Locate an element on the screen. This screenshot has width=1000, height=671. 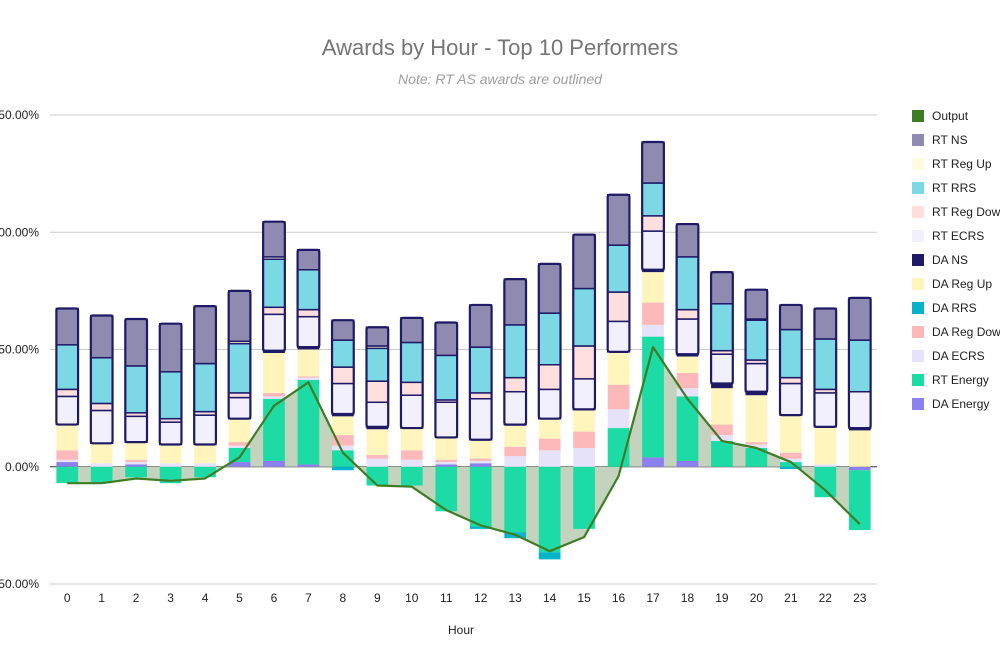
bar-segment-da-rrs is located at coordinates (343, 468).